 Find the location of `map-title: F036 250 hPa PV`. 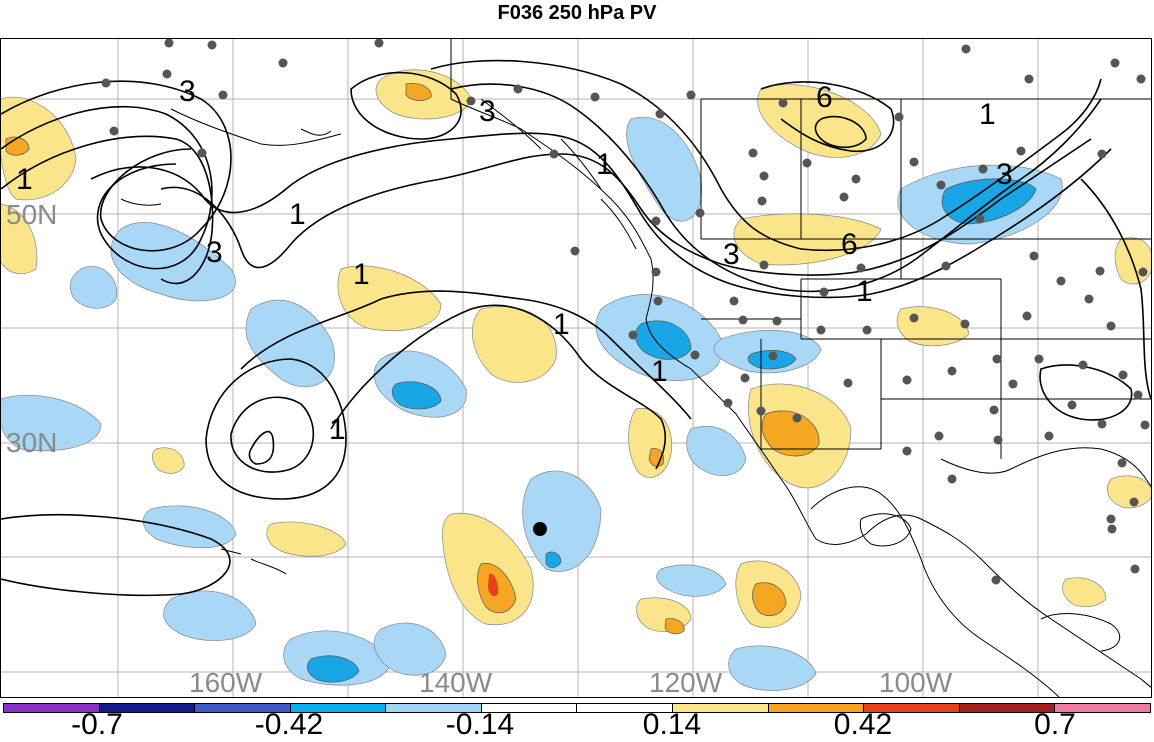

map-title: F036 250 hPa PV is located at coordinates (577, 13).